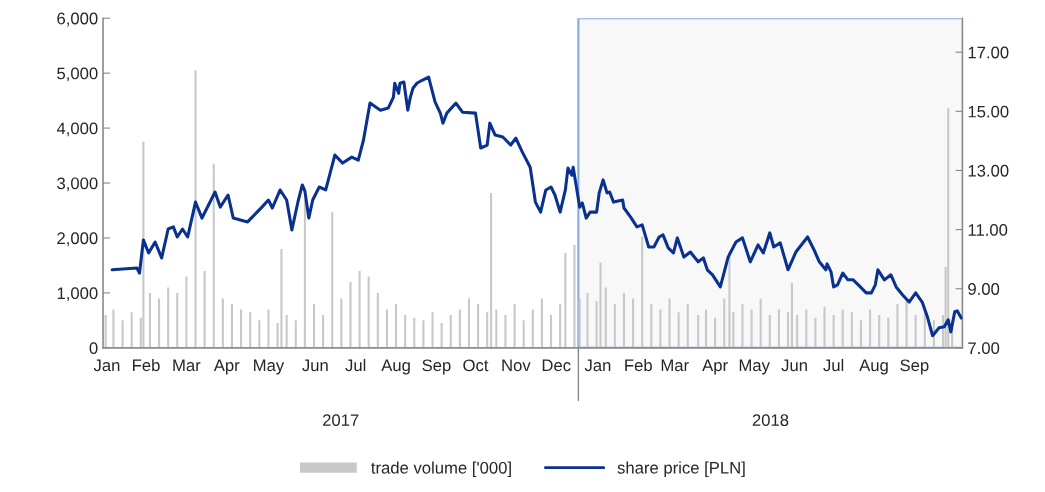 The image size is (1045, 492). I want to click on legend-label: trade volume ['000], so click(441, 469).